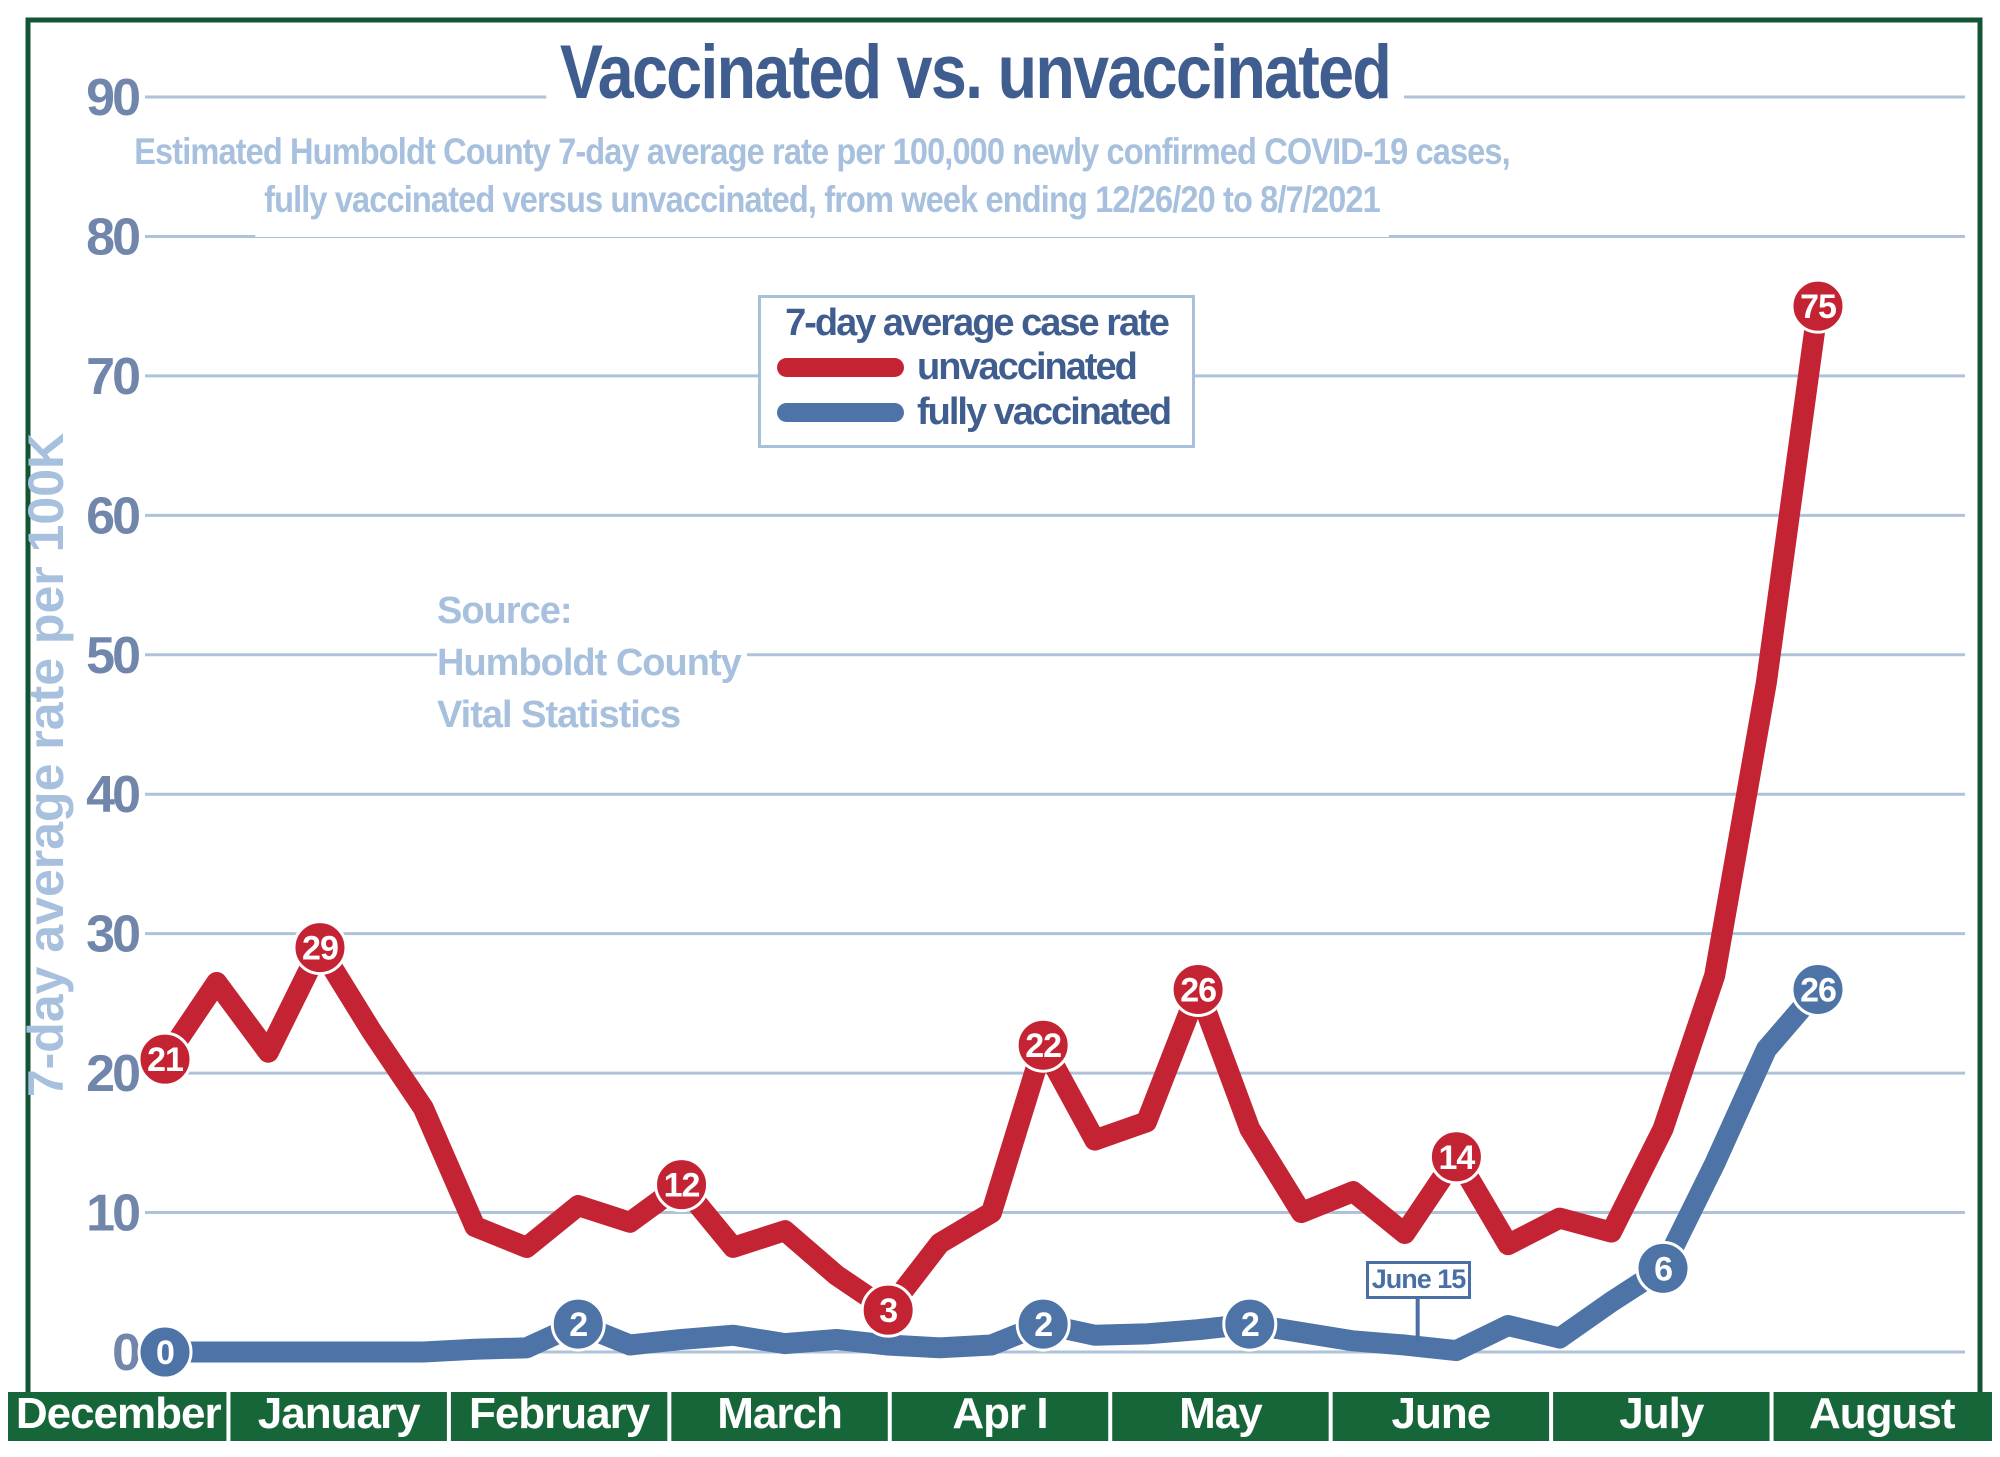  I want to click on point-label-fully-vaccinated-6: 6, so click(1663, 1269).